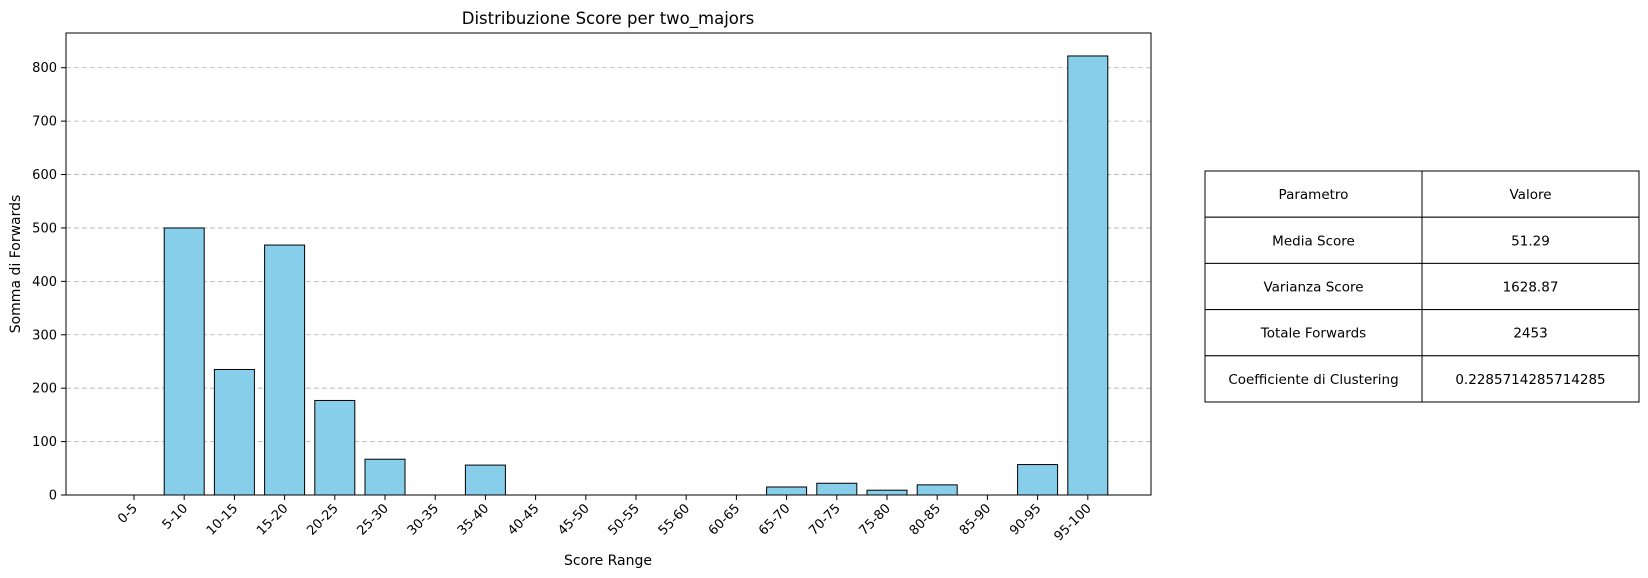 The image size is (1648, 578). What do you see at coordinates (724, 519) in the screenshot?
I see `x-tick-label: 60-65` at bounding box center [724, 519].